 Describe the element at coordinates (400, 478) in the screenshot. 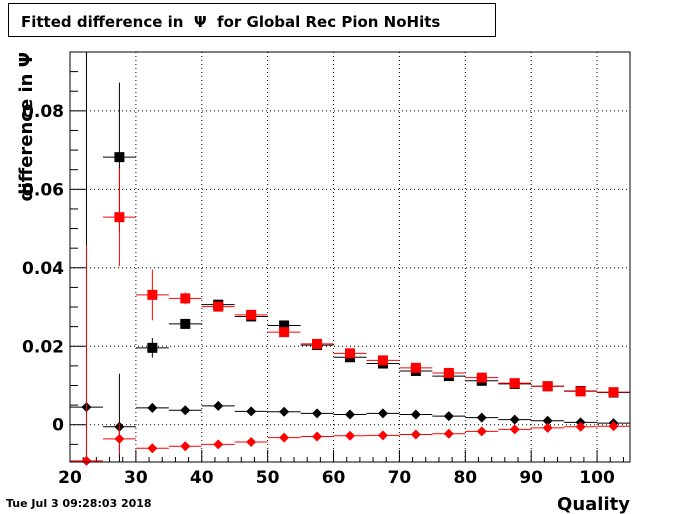

I see `x-tick-label: 70` at that location.